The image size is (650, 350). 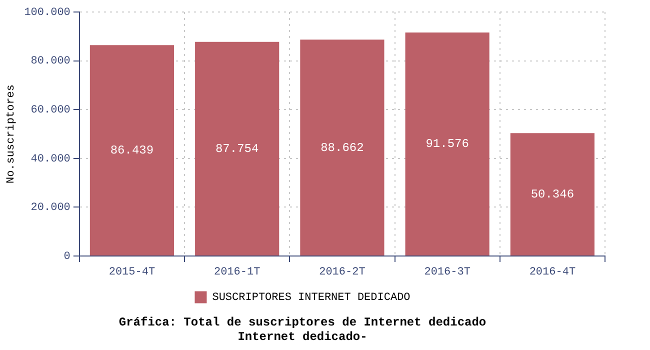 I want to click on data-label: 91.576, so click(x=447, y=144).